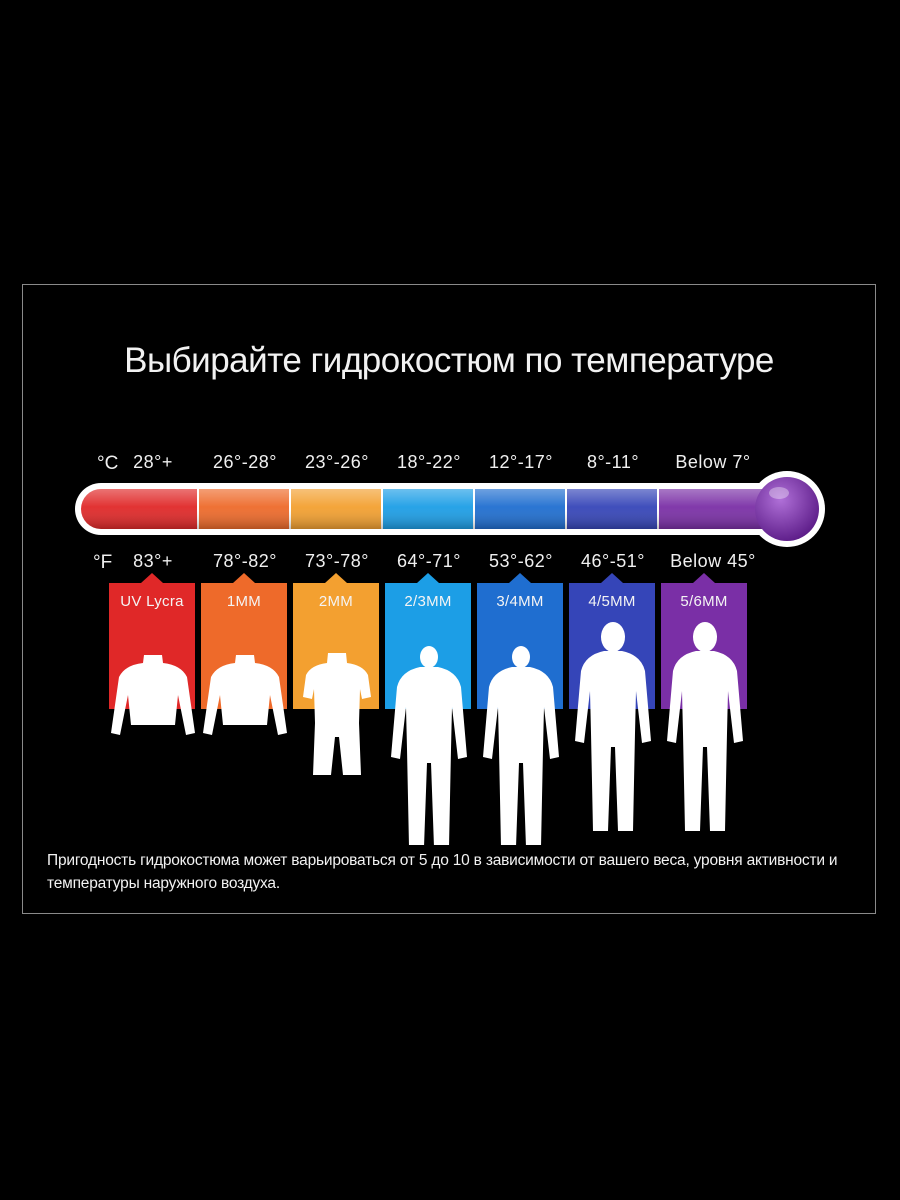  I want to click on celsius-range-label: 28°+, so click(153, 462).